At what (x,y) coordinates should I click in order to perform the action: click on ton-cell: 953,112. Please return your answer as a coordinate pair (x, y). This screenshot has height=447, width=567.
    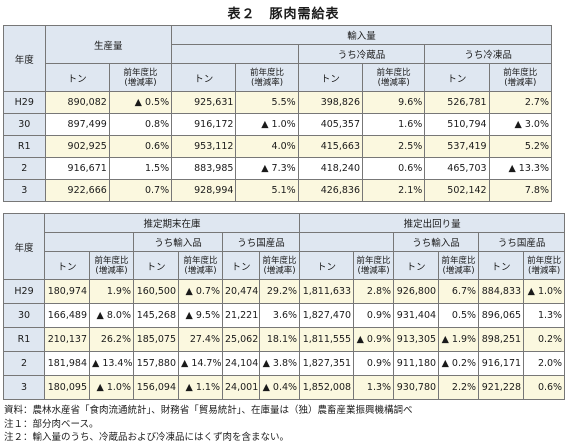
    Looking at the image, I should click on (204, 146).